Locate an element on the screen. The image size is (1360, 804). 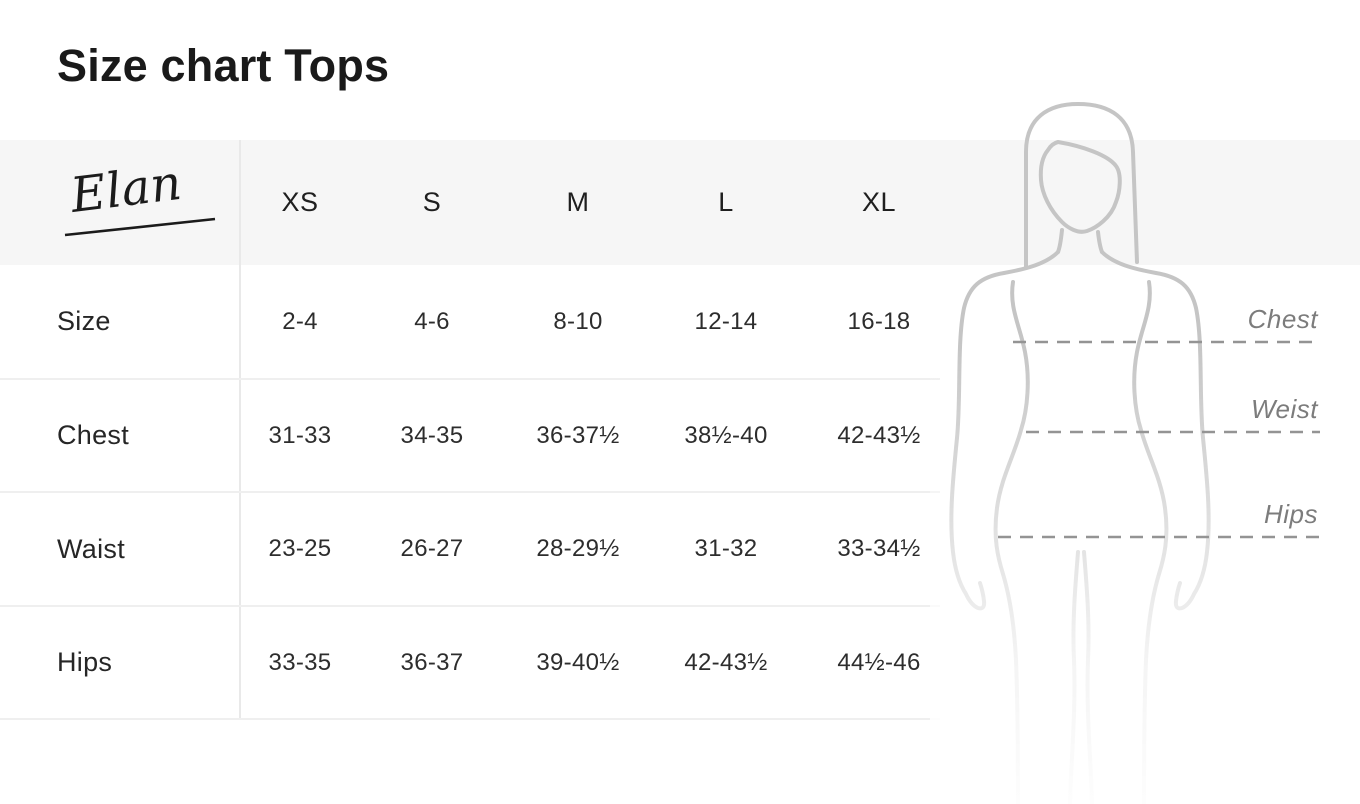
left-arm-outline is located at coordinates (1004, 430).